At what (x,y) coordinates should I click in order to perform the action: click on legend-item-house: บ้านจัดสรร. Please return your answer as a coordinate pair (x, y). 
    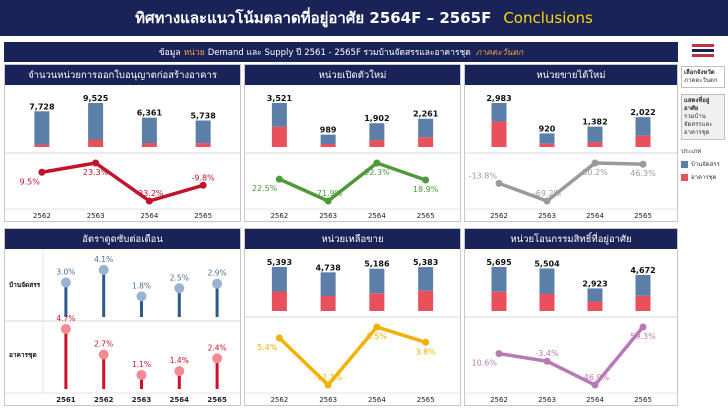
    Looking at the image, I should click on (703, 164).